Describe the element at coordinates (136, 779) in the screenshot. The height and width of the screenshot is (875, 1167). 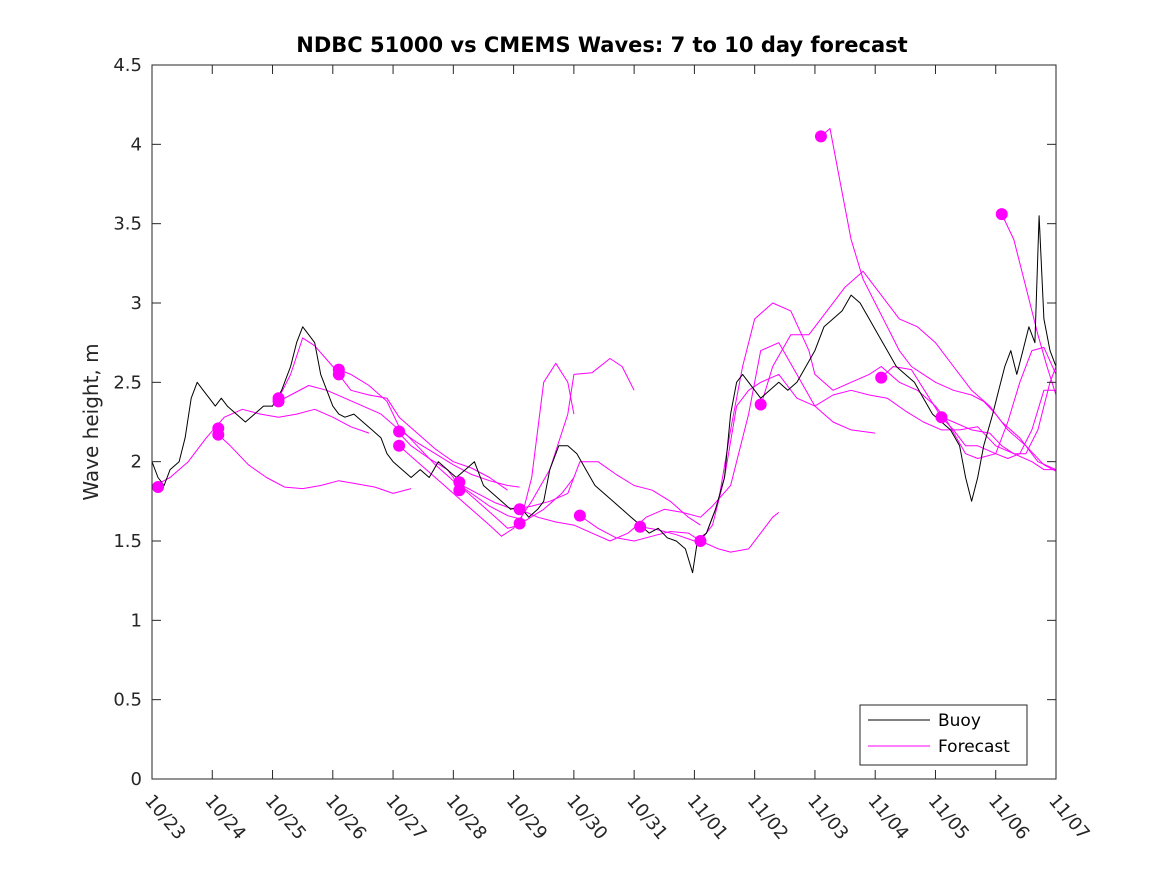
I see `y-tick-label: 0` at that location.